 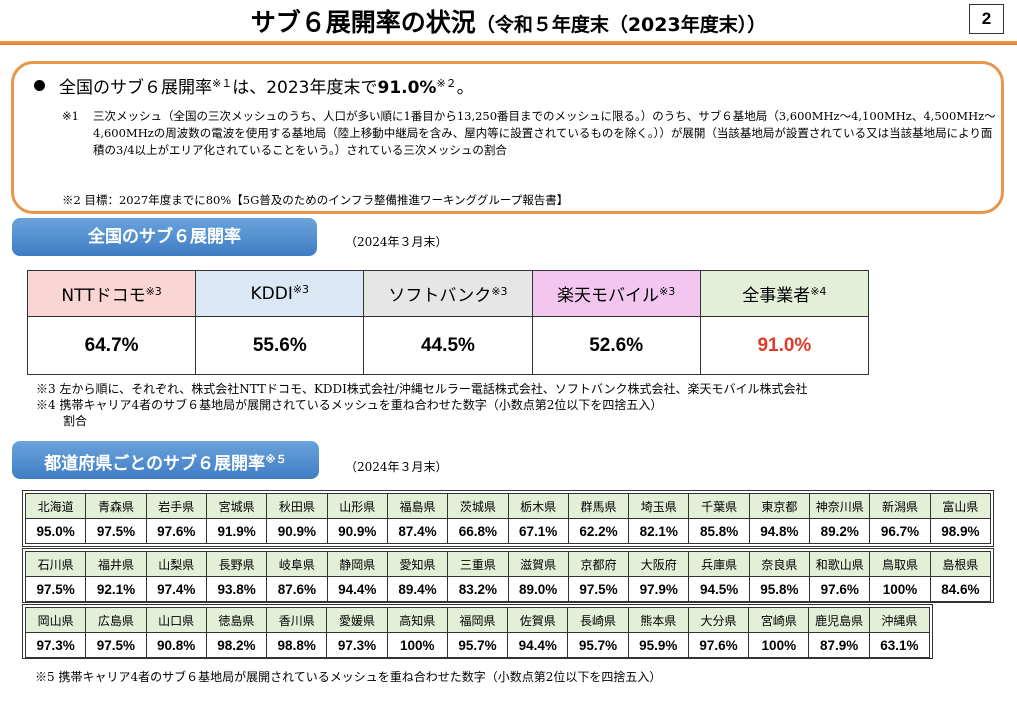 What do you see at coordinates (176, 564) in the screenshot?
I see `prefecture-name-cell: 山梨県` at bounding box center [176, 564].